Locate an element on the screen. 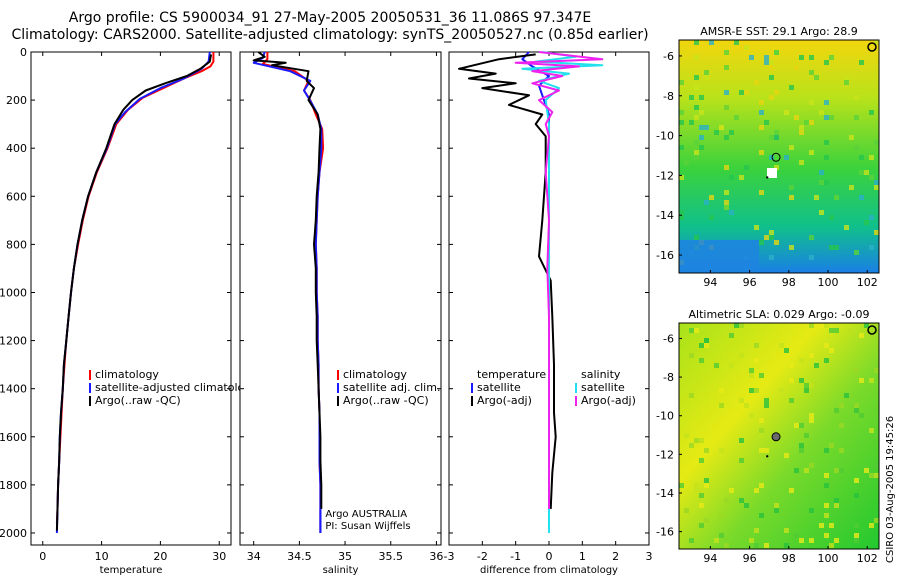 The width and height of the screenshot is (900, 580). x-tick-label: 10 is located at coordinates (102, 556).